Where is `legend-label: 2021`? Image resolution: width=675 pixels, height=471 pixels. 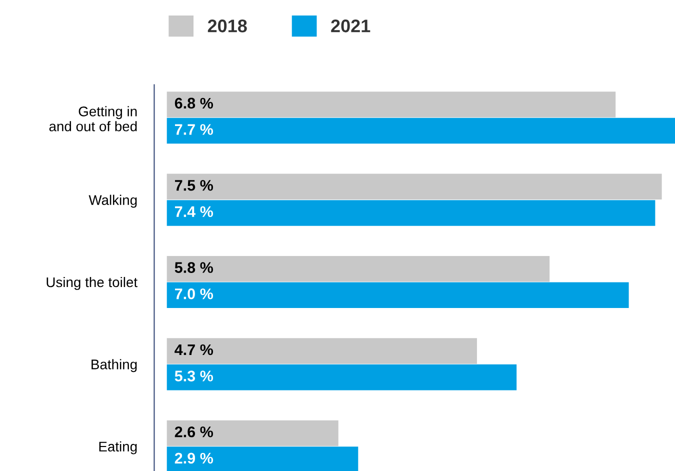 legend-label: 2021 is located at coordinates (350, 26).